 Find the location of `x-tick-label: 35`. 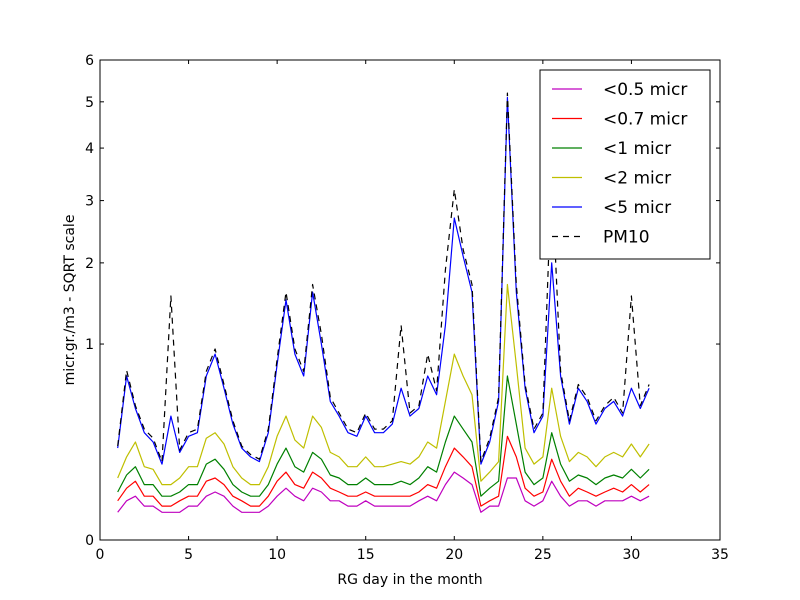

x-tick-label: 35 is located at coordinates (720, 555).